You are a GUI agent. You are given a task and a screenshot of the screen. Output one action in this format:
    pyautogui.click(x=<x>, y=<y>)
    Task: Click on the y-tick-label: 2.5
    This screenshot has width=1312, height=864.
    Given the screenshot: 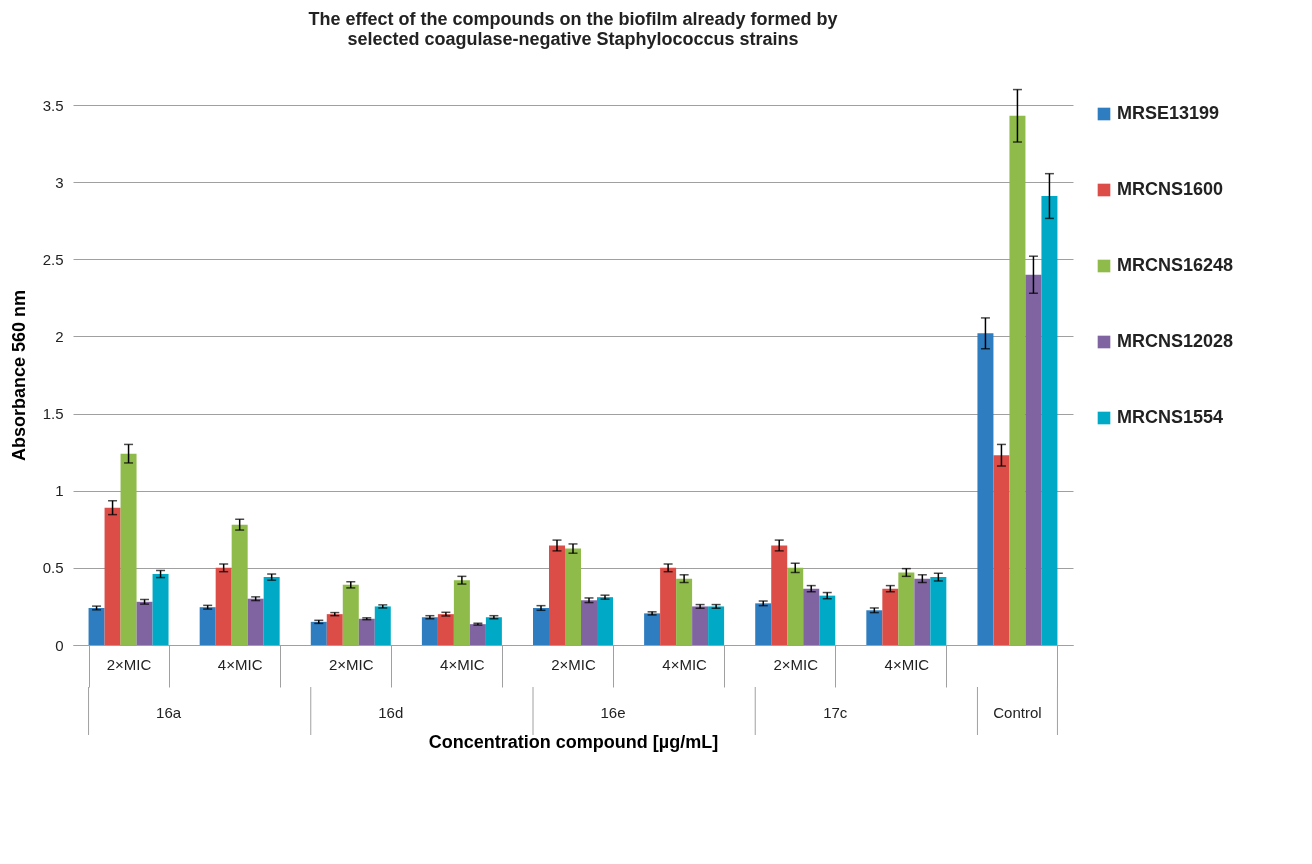 What is the action you would take?
    pyautogui.click(x=53, y=259)
    